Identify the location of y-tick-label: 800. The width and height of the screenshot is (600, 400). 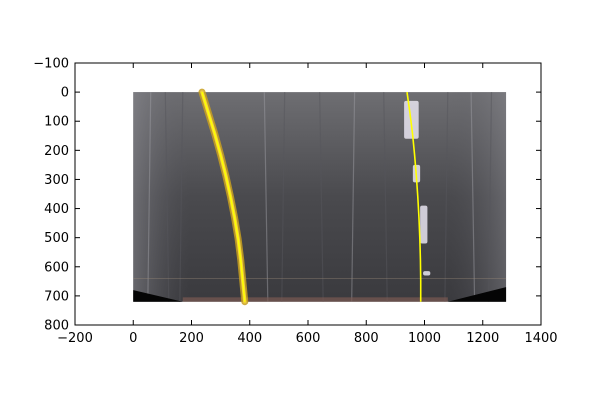
(56, 326).